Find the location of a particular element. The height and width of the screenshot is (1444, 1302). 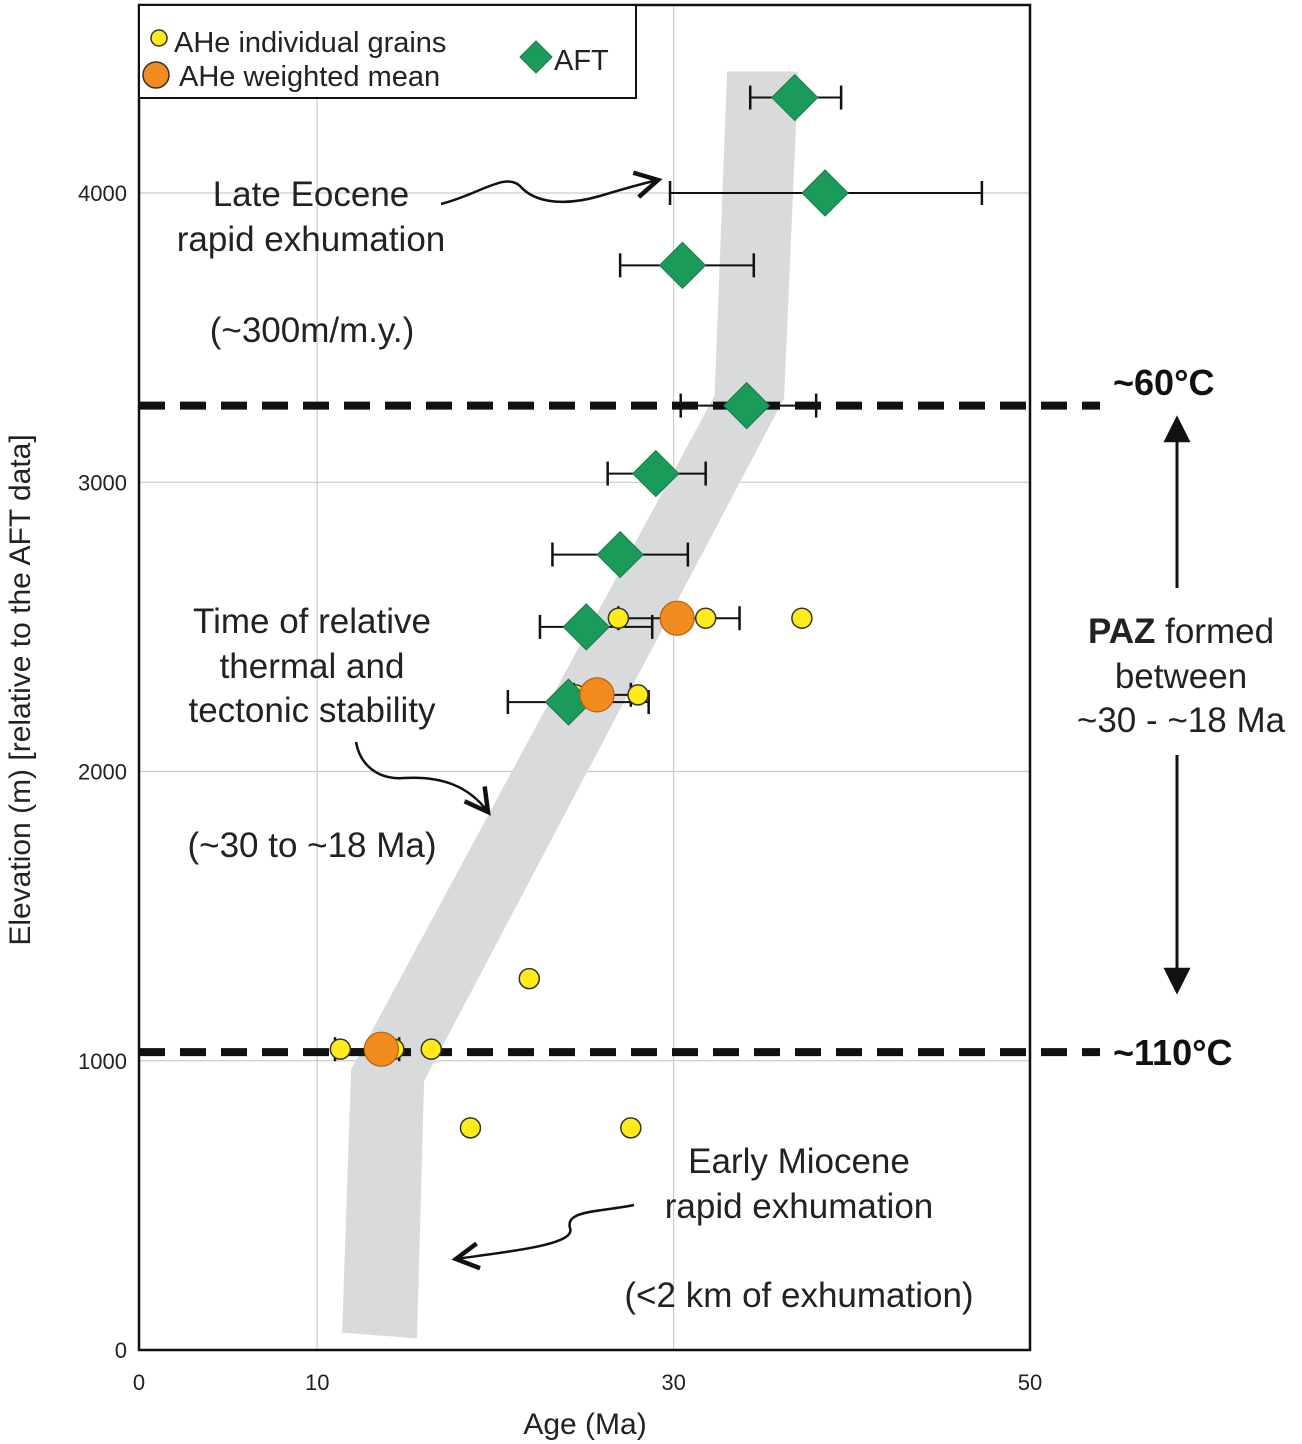

y-axis-title: Elevation (m) [relative to the AFT data] is located at coordinates (20, 689).